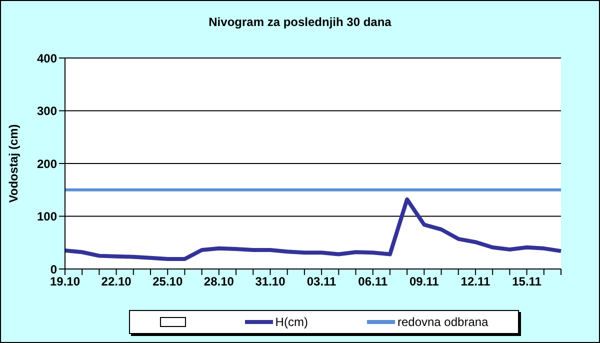  Describe the element at coordinates (47, 163) in the screenshot. I see `y-tick-label: 200` at that location.